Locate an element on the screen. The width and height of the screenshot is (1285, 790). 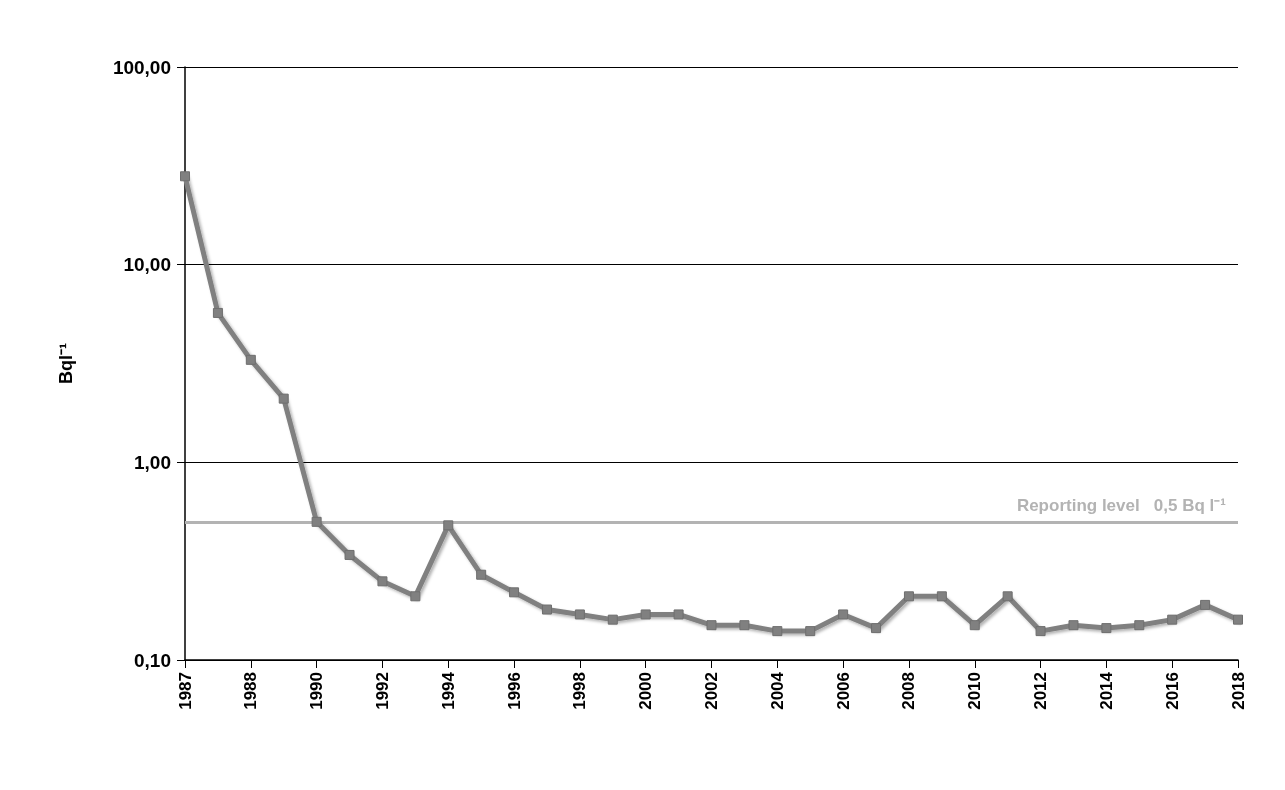
y-axis-title: Bql⁻¹ is located at coordinates (66, 363).